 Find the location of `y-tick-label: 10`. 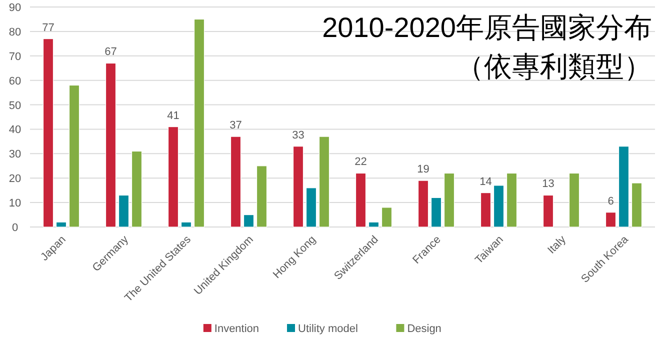

y-tick-label: 10 is located at coordinates (15, 204).